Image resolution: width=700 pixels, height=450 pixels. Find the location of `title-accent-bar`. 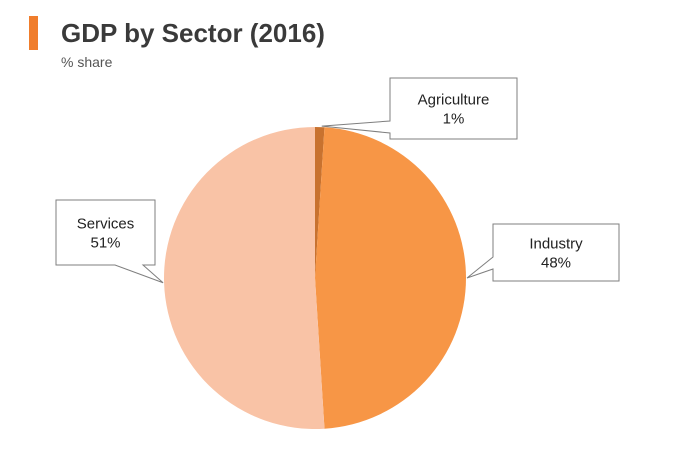

title-accent-bar is located at coordinates (33, 33).